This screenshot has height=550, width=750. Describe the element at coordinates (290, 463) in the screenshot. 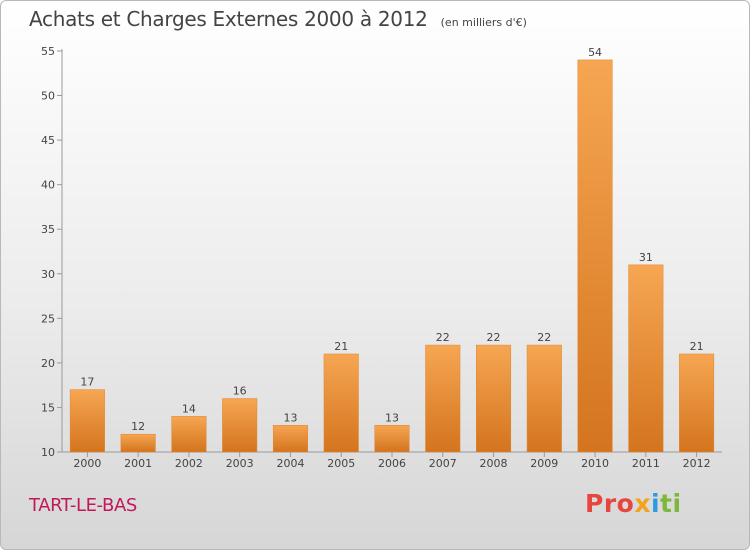

I see `x-tick-label: 2004` at that location.